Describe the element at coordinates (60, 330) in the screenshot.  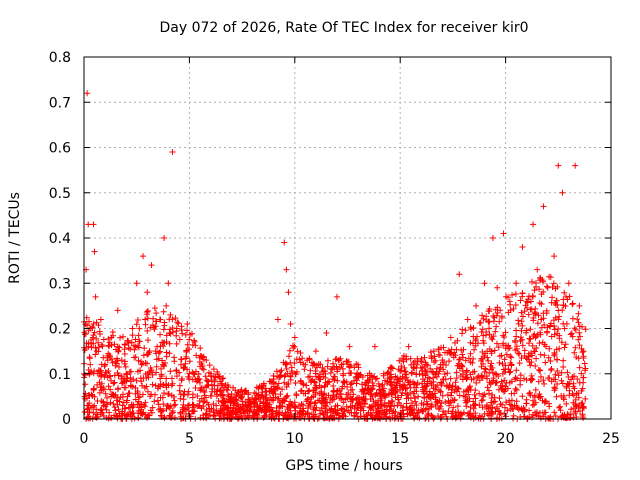
I see `y-tick-label: 0.2` at that location.